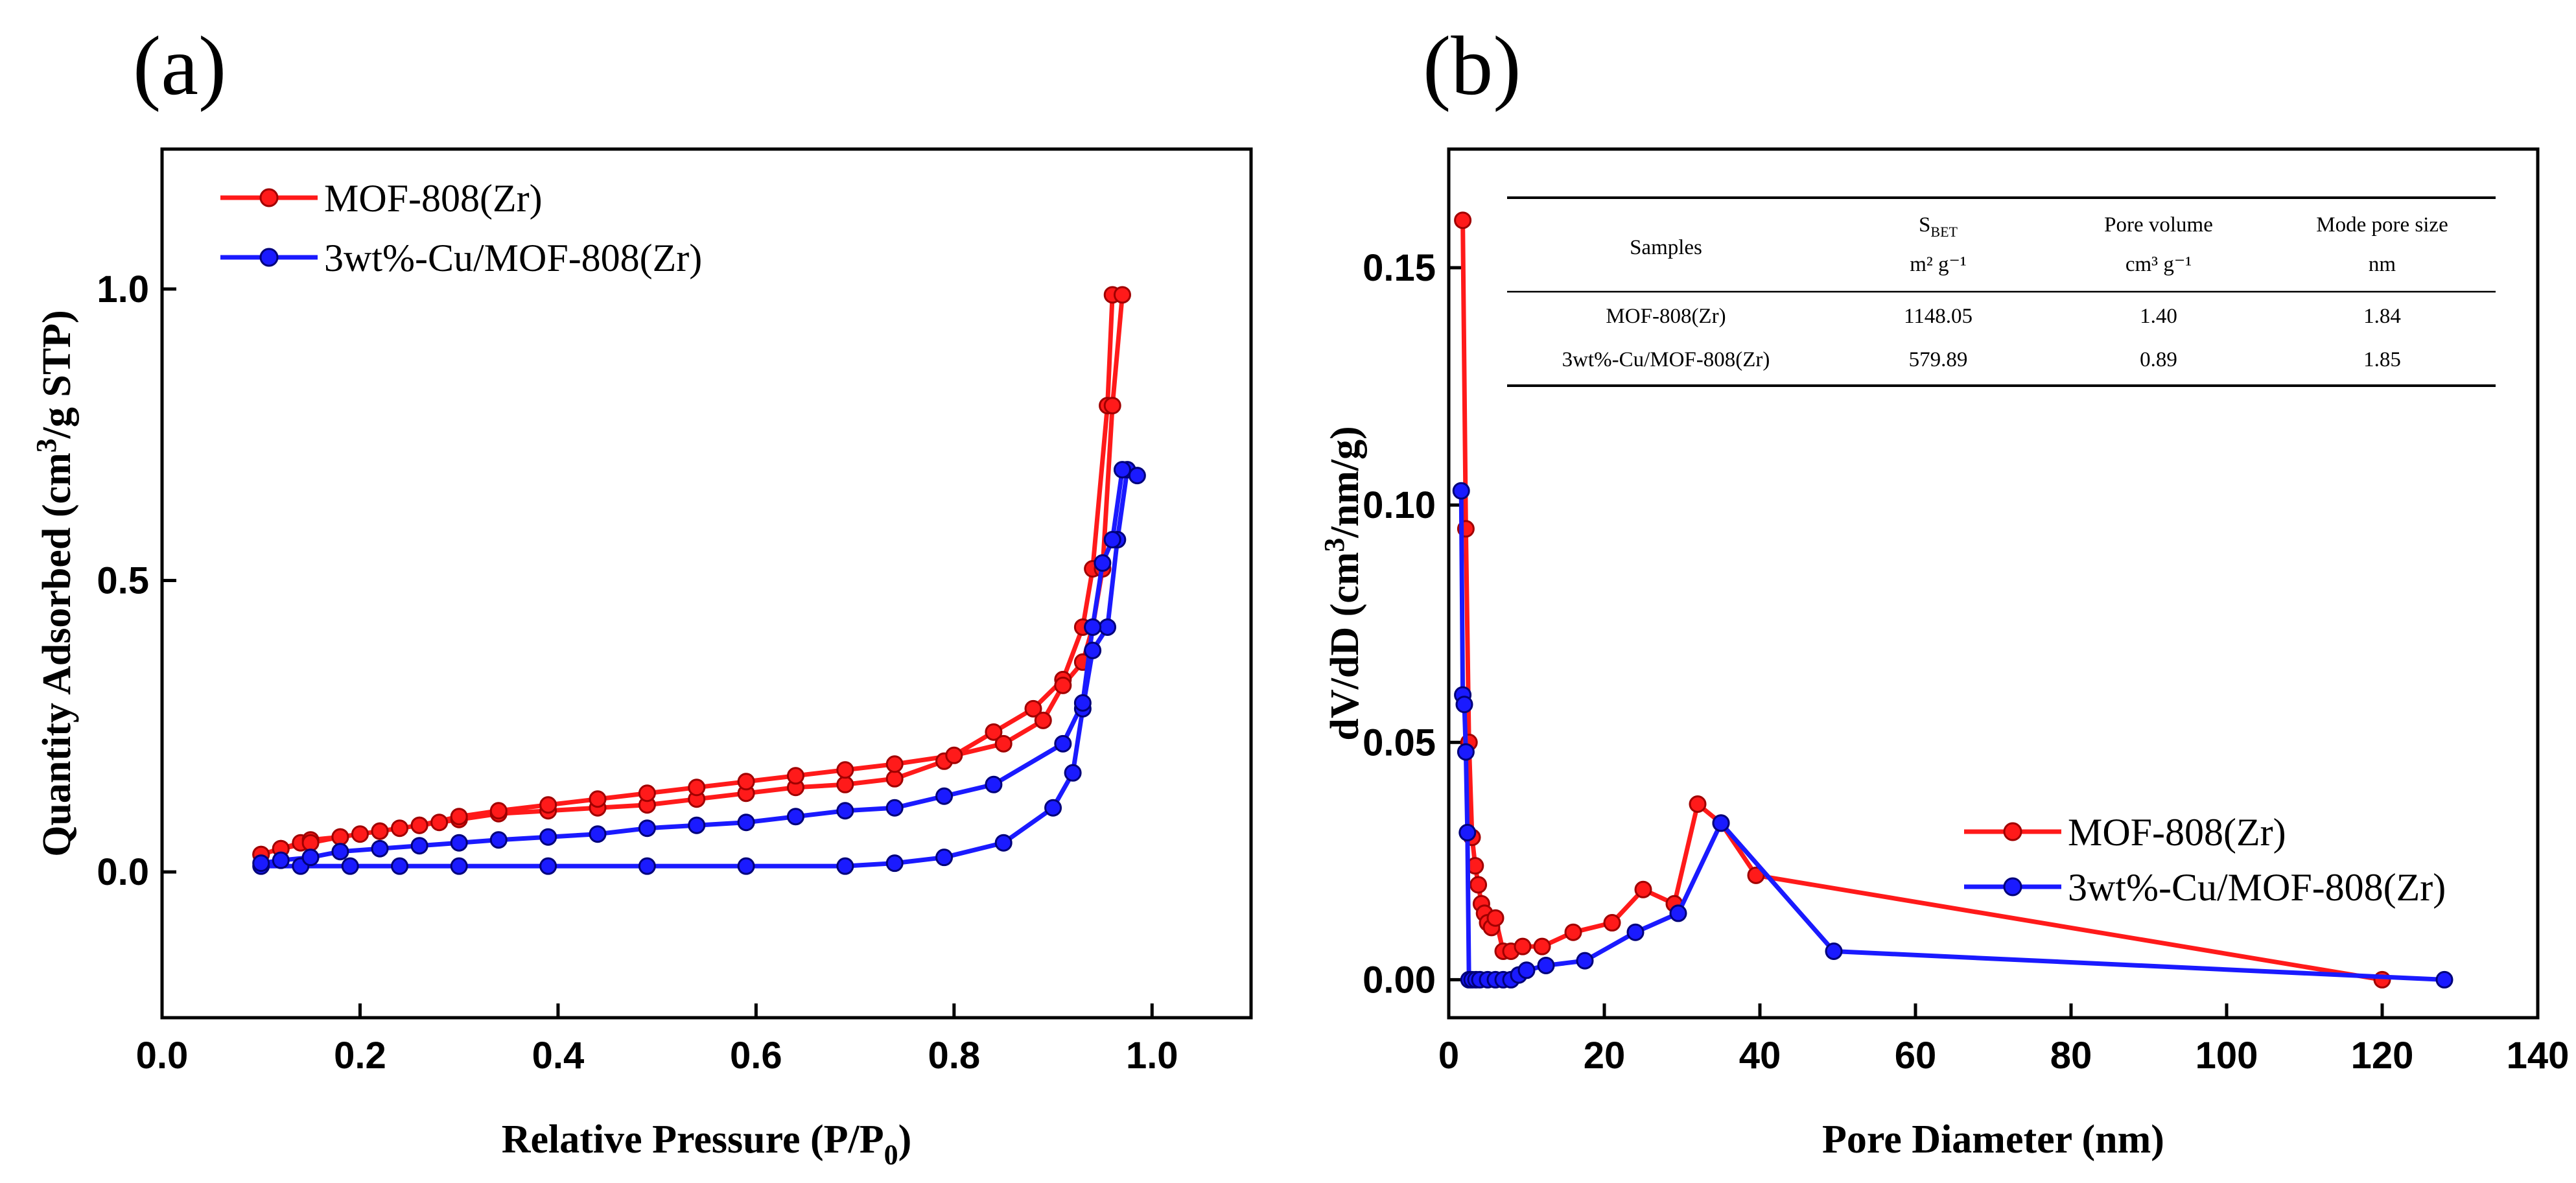 The width and height of the screenshot is (2576, 1183). What do you see at coordinates (1472, 66) in the screenshot?
I see `panel-b-label: (b)` at bounding box center [1472, 66].